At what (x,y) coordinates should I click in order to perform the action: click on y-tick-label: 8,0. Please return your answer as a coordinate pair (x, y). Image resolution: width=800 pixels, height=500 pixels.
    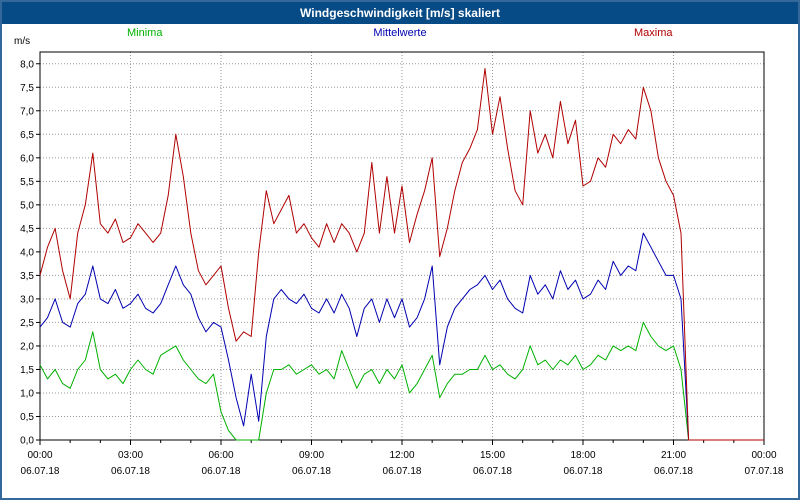
    Looking at the image, I should click on (27, 64).